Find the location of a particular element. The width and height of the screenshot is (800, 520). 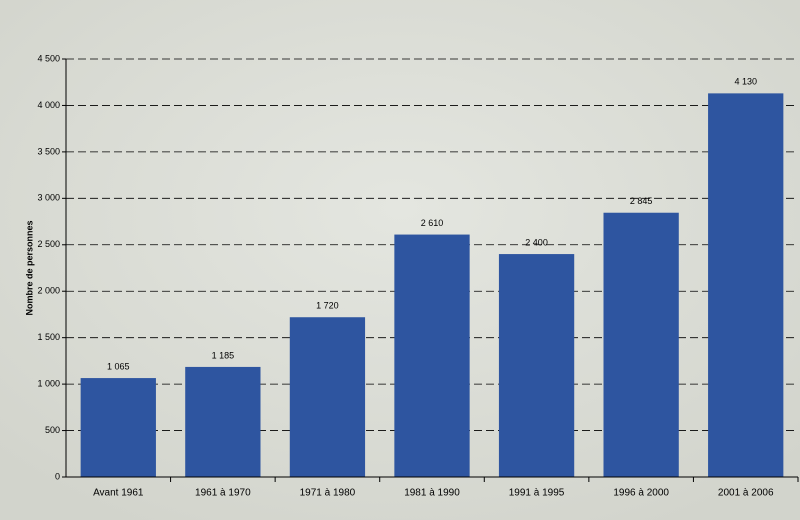

x-tick-label: 1996 à 2000 is located at coordinates (641, 493).